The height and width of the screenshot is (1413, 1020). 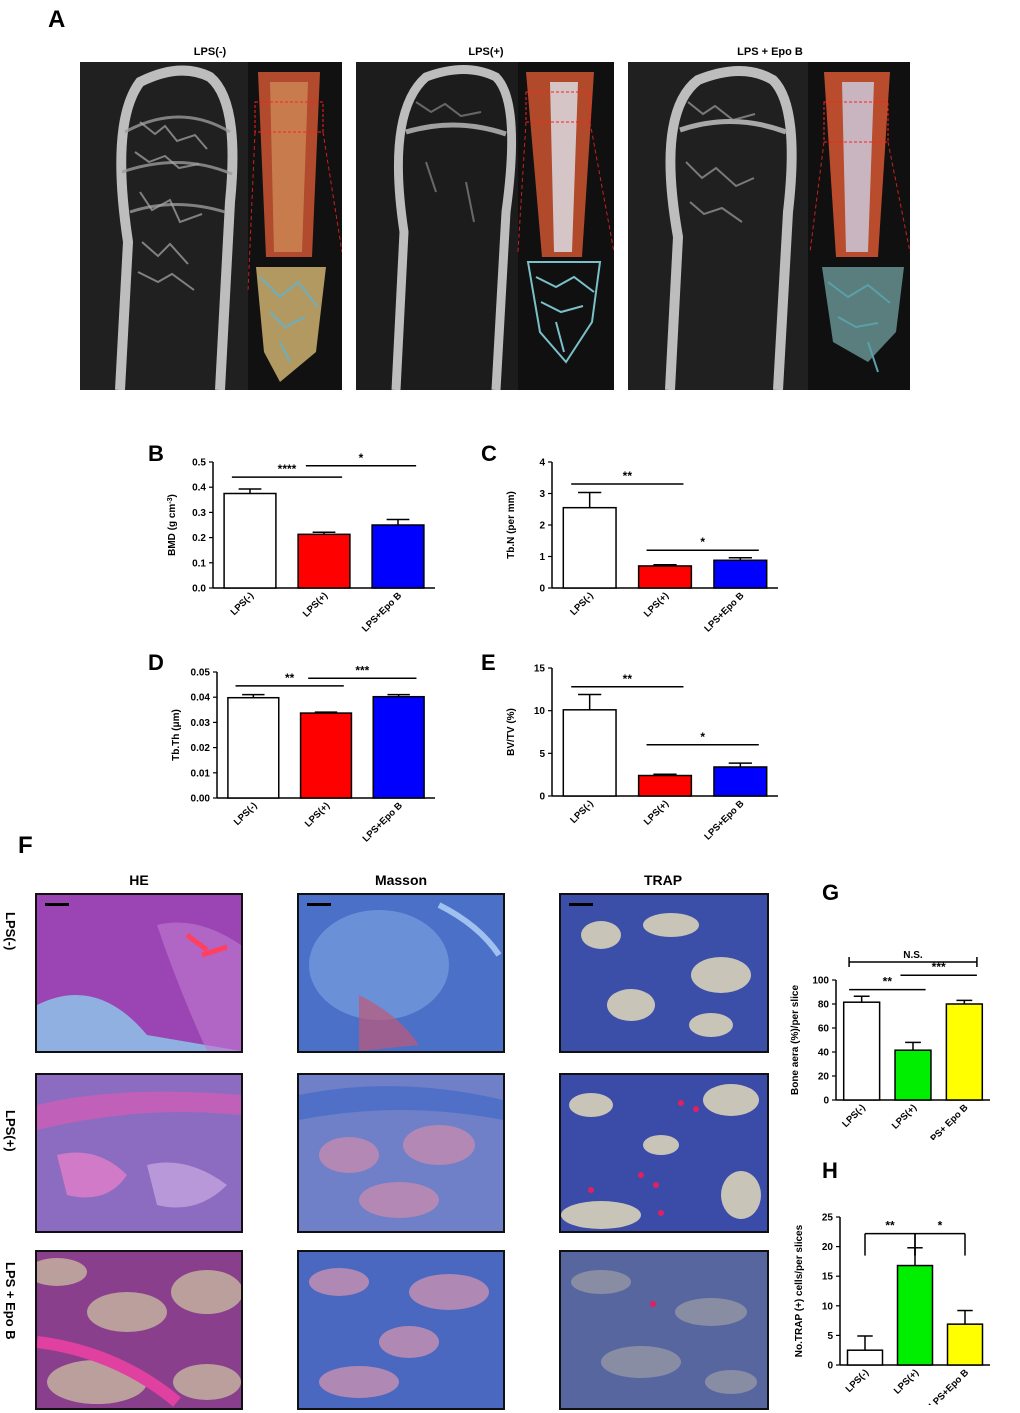 I want to click on y-tick-label: 3, so click(x=542, y=494).